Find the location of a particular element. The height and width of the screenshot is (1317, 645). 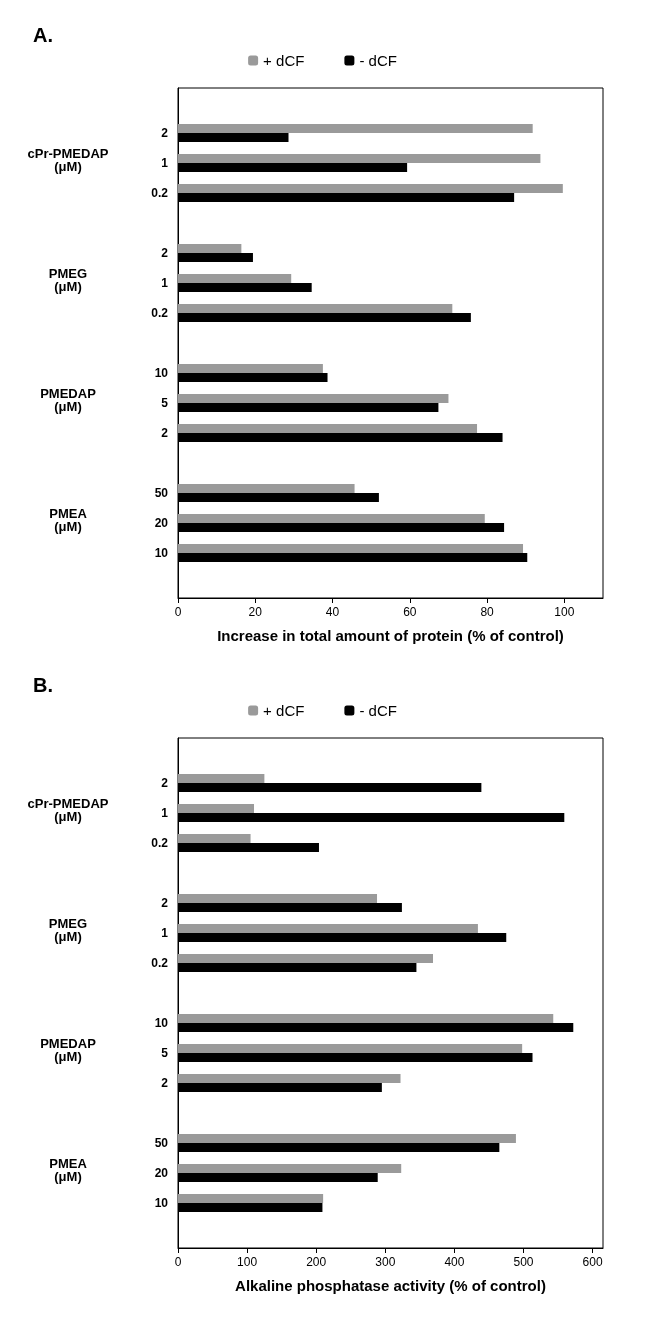

x-axis-title: Alkaline phosphatase activity (% of control) is located at coordinates (390, 1285).